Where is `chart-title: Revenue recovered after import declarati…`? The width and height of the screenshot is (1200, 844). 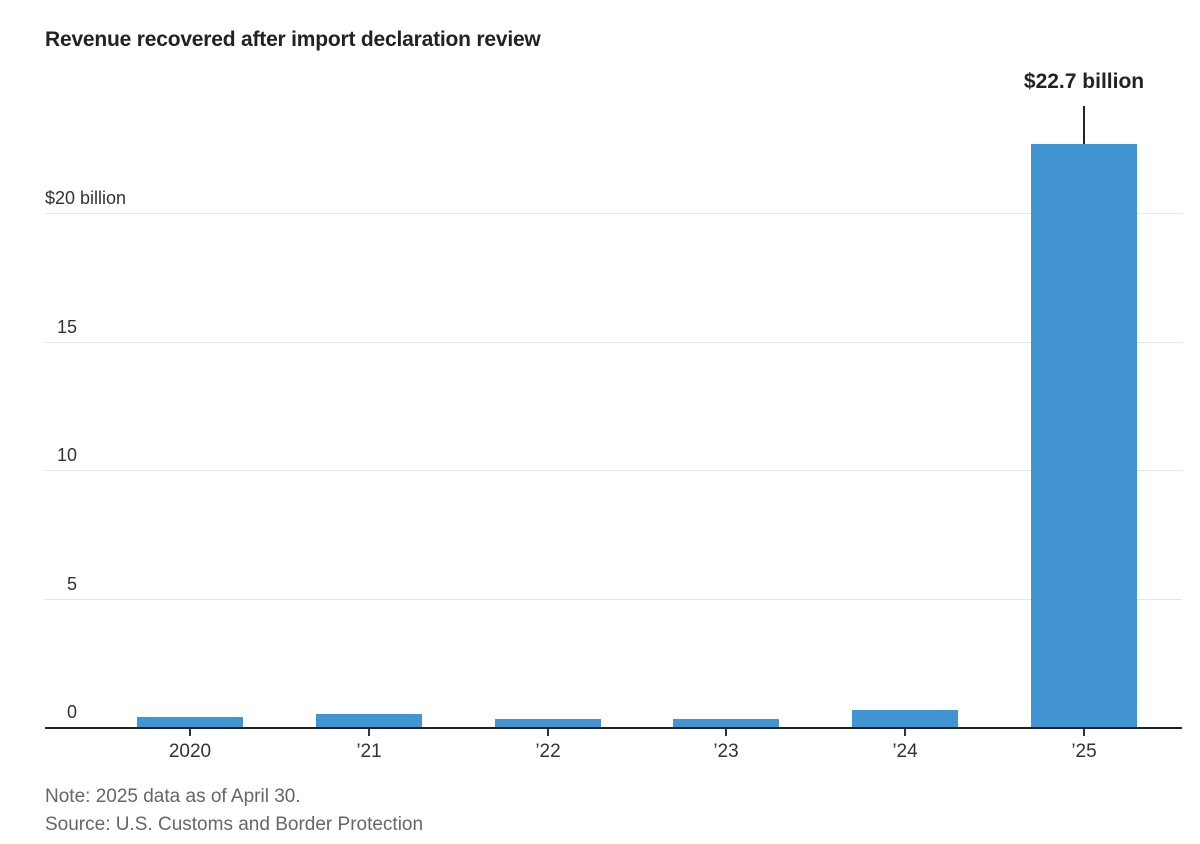
chart-title: Revenue recovered after import declarati… is located at coordinates (293, 39).